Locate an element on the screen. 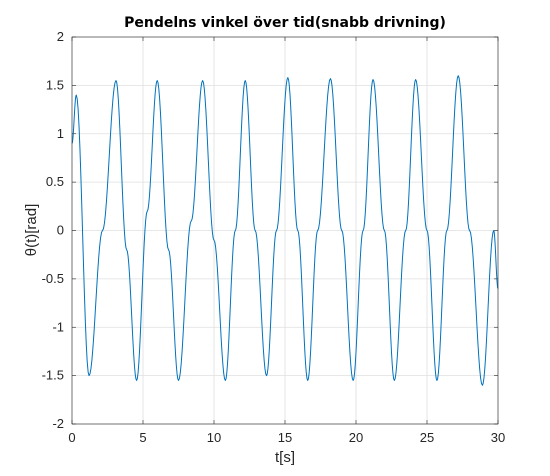 The height and width of the screenshot is (476, 550). y-tick-label: -1.5 is located at coordinates (53, 375).